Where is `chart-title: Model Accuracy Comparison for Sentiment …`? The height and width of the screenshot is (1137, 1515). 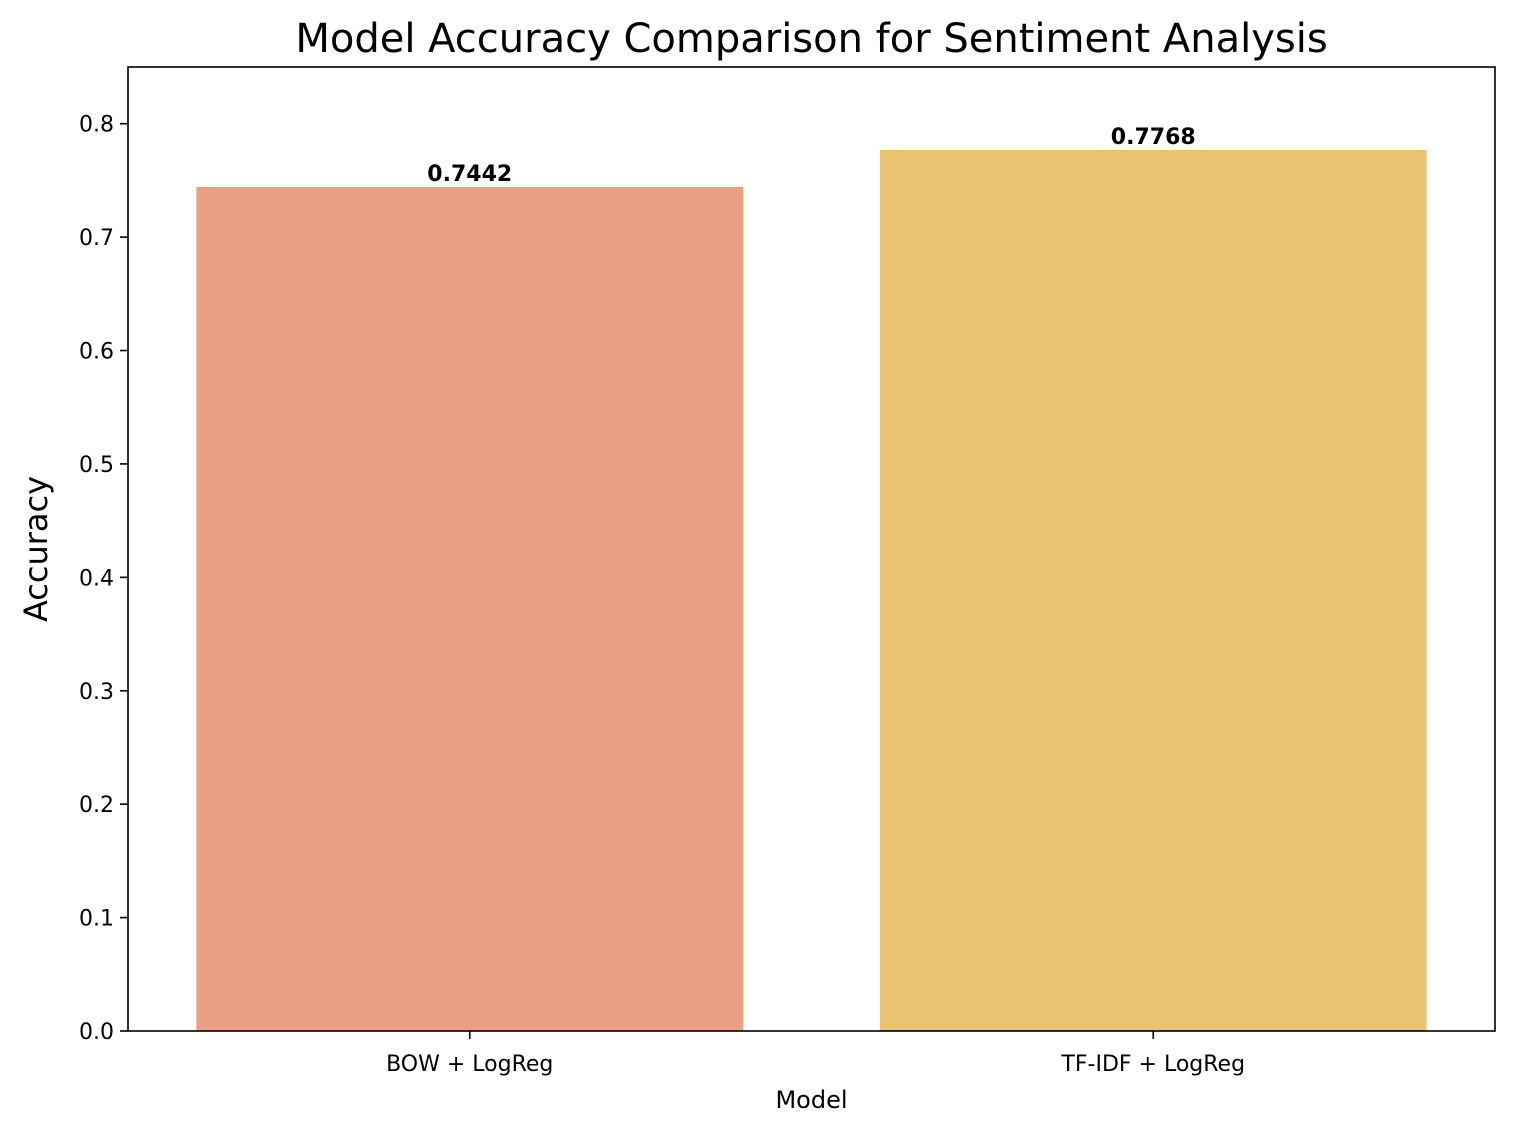
chart-title: Model Accuracy Comparison for Sentiment … is located at coordinates (811, 39).